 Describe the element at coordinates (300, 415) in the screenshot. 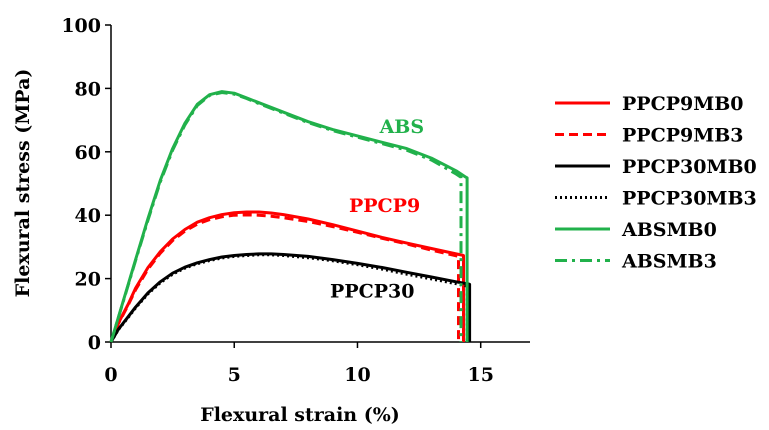

I see `x-axis-title: Flexural strain (%)` at that location.